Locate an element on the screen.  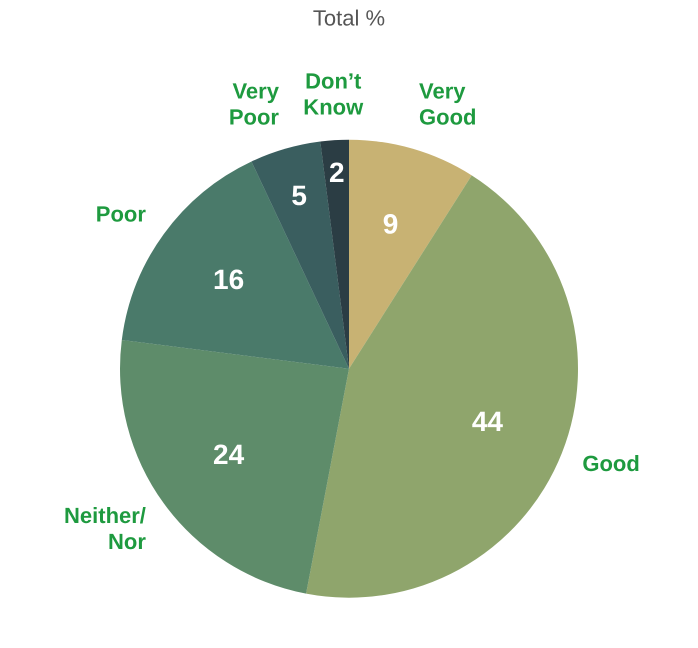
slice-label: Don’t Know is located at coordinates (333, 94).